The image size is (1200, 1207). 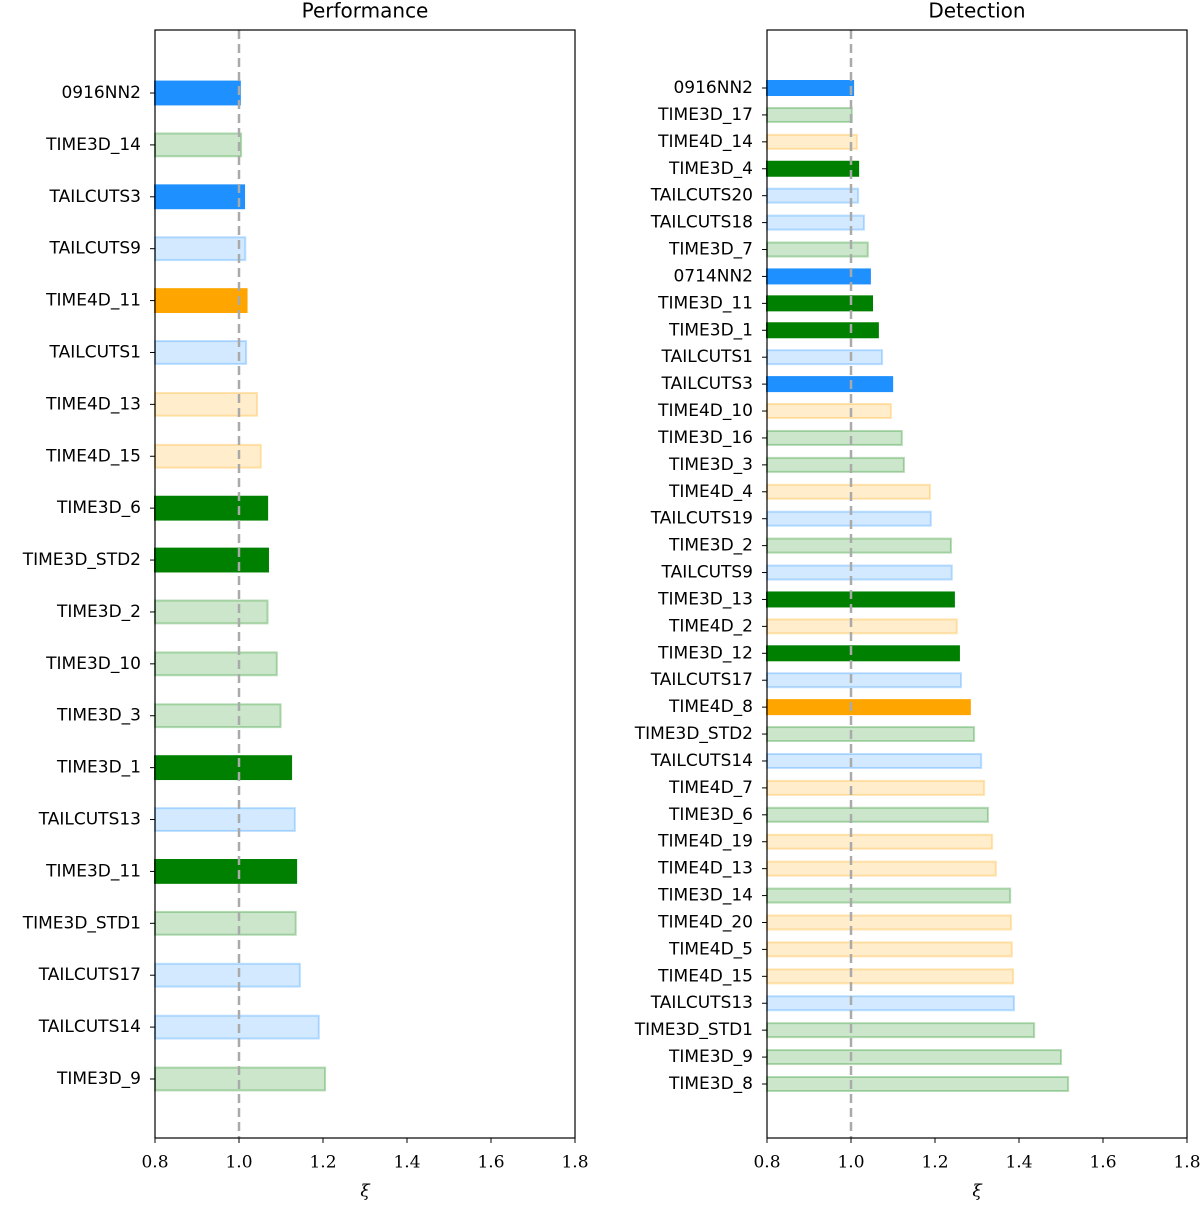 What do you see at coordinates (693, 1030) in the screenshot?
I see `y-tick-label: TIME3D_STD1` at bounding box center [693, 1030].